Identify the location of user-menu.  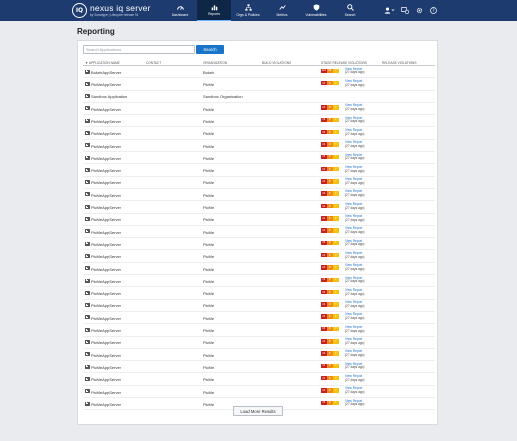
(389, 10).